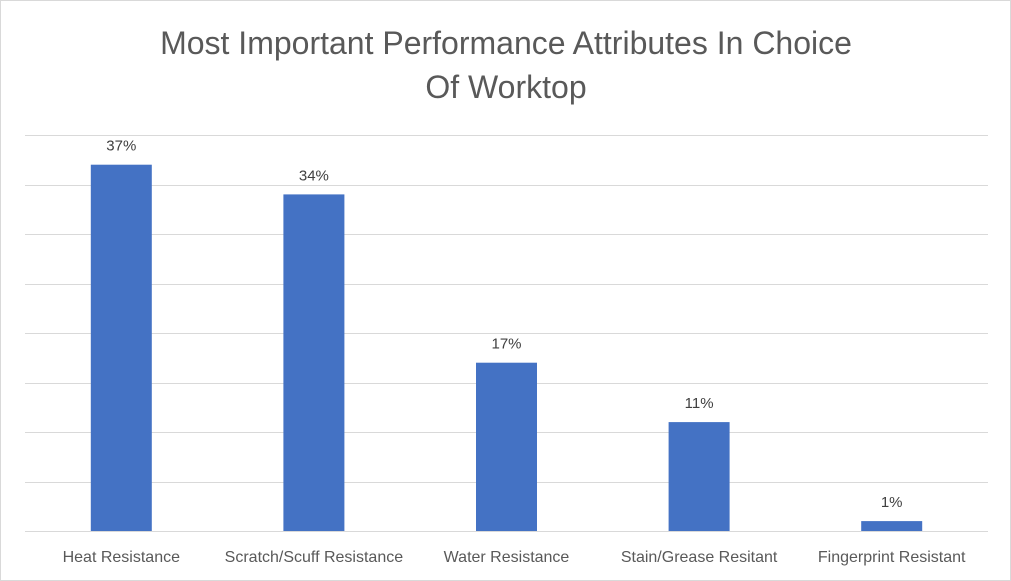  I want to click on category-label: Scratch/Scuff Resistance, so click(314, 557).